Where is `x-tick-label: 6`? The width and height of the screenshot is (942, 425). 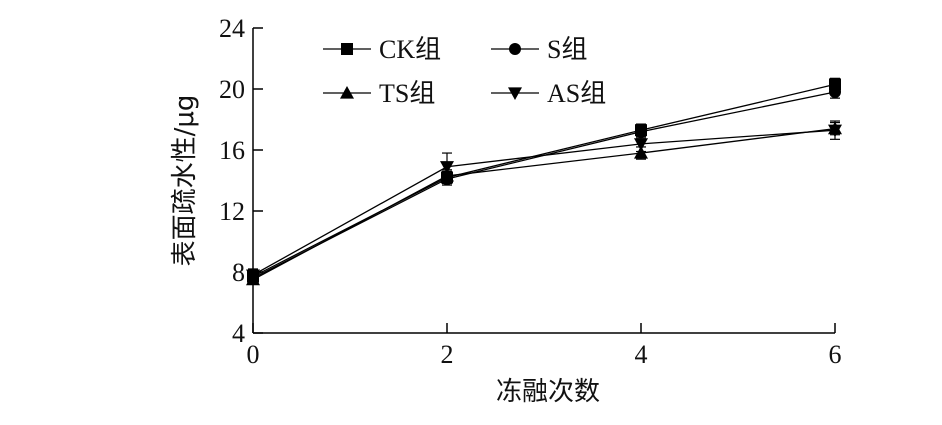 x-tick-label: 6 is located at coordinates (835, 354).